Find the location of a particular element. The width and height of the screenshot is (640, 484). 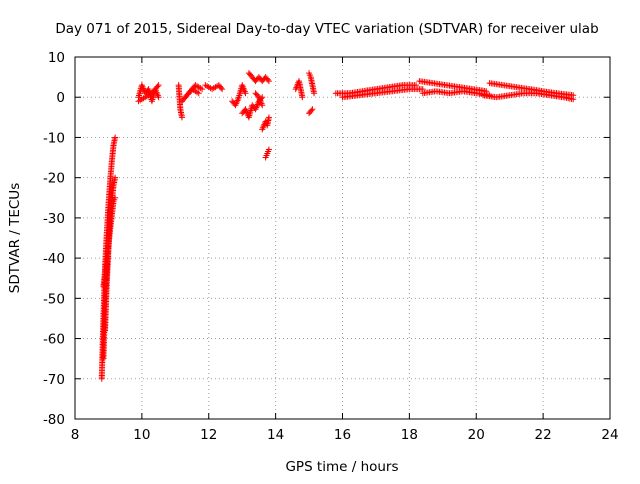

x-tick-label: 14 is located at coordinates (275, 435).